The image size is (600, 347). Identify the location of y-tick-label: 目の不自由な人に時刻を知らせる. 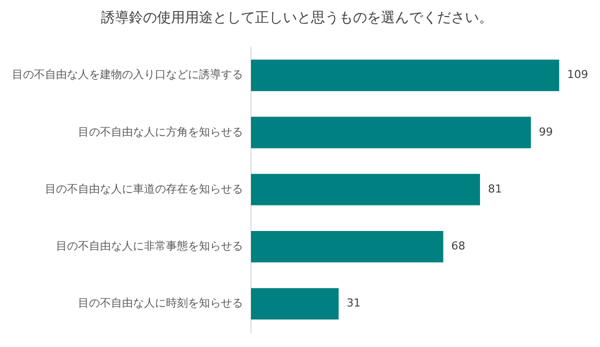
(160, 303).